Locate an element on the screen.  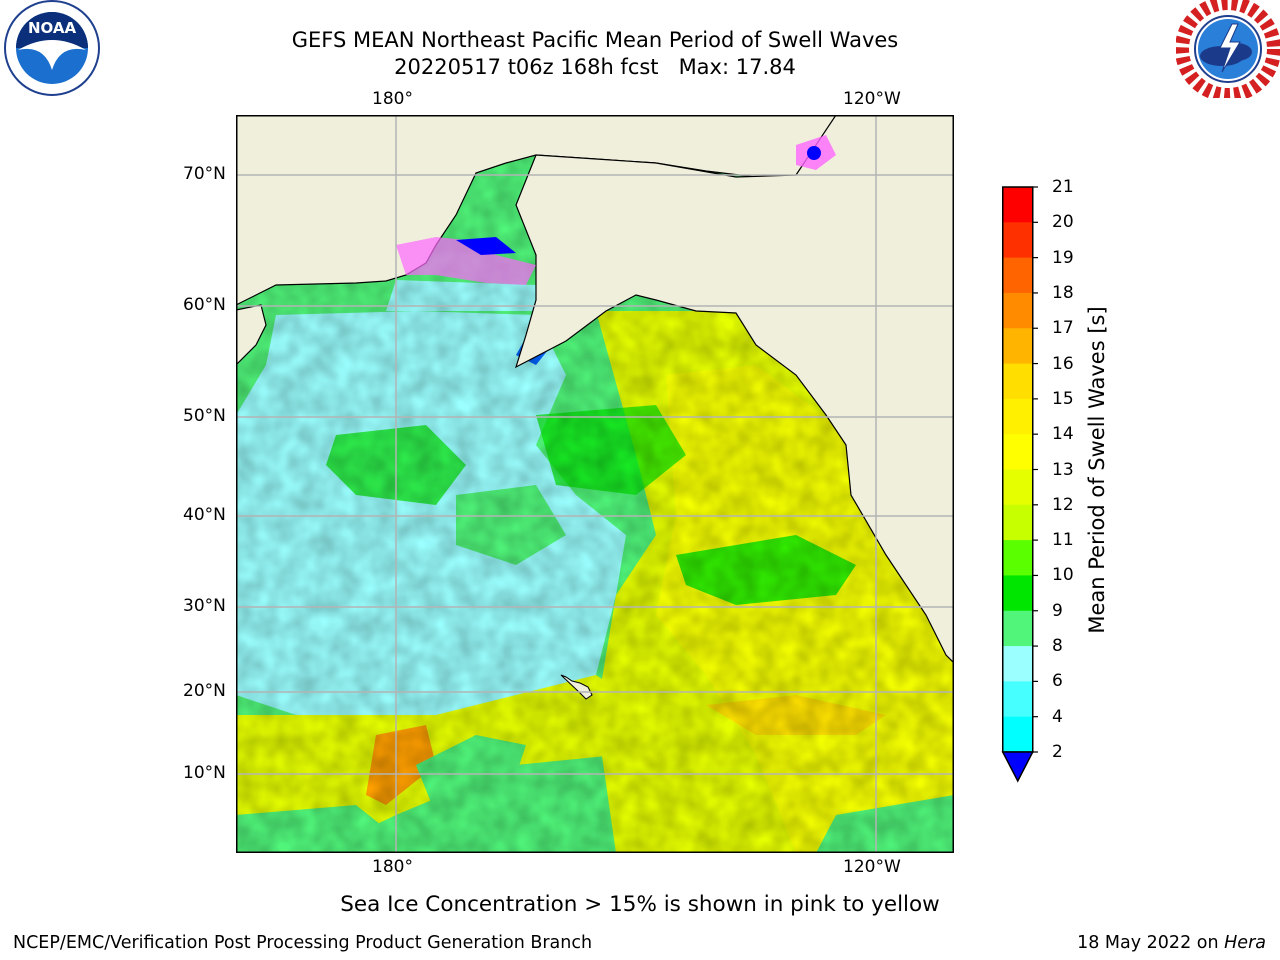
colorbar-tick-label: 14 is located at coordinates (1063, 434).